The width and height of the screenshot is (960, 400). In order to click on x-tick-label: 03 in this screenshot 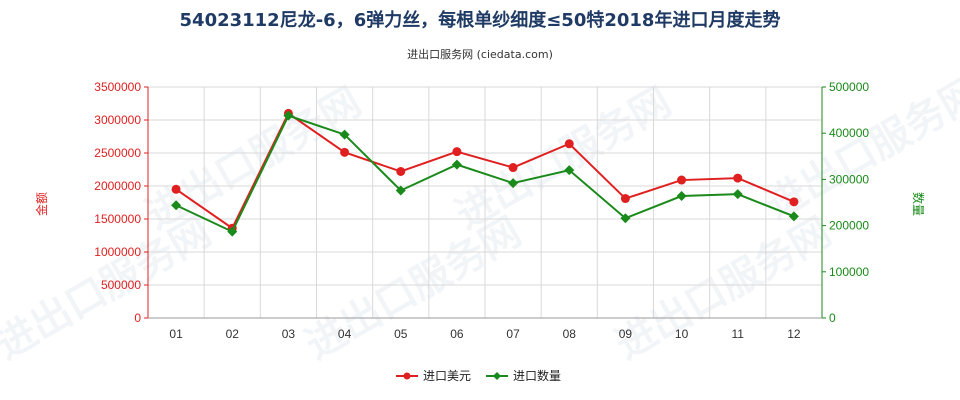, I will do `click(289, 334)`.